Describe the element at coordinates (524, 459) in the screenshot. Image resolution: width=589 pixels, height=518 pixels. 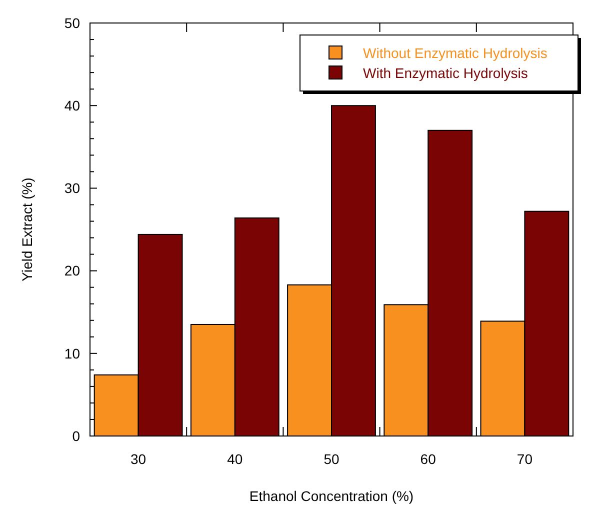
I see `x-tick-label: 70` at that location.